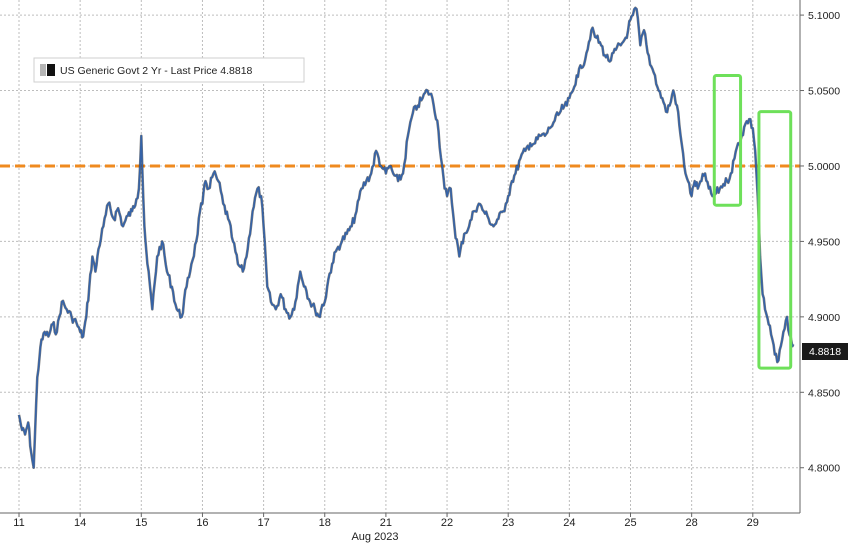 Image resolution: width=848 pixels, height=544 pixels. I want to click on legend-swatch-gray, so click(43, 70).